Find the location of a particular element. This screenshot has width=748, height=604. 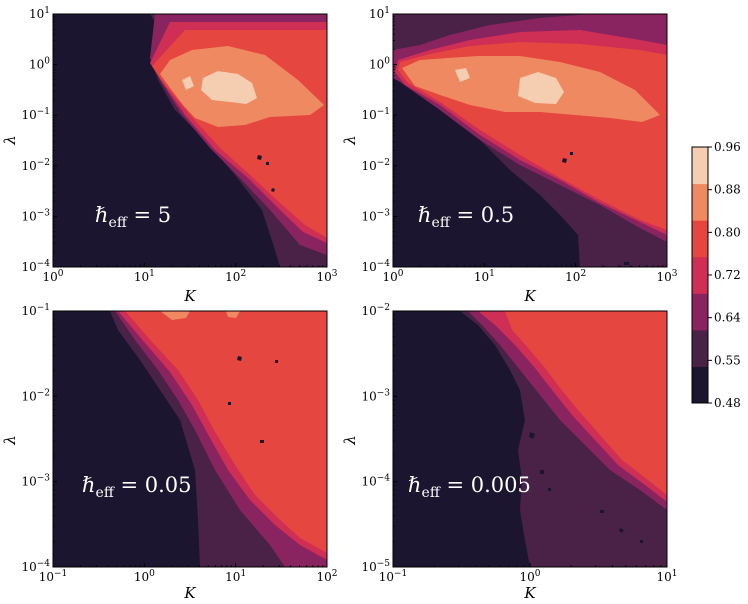

colorbar-label: 0.55 is located at coordinates (727, 360).